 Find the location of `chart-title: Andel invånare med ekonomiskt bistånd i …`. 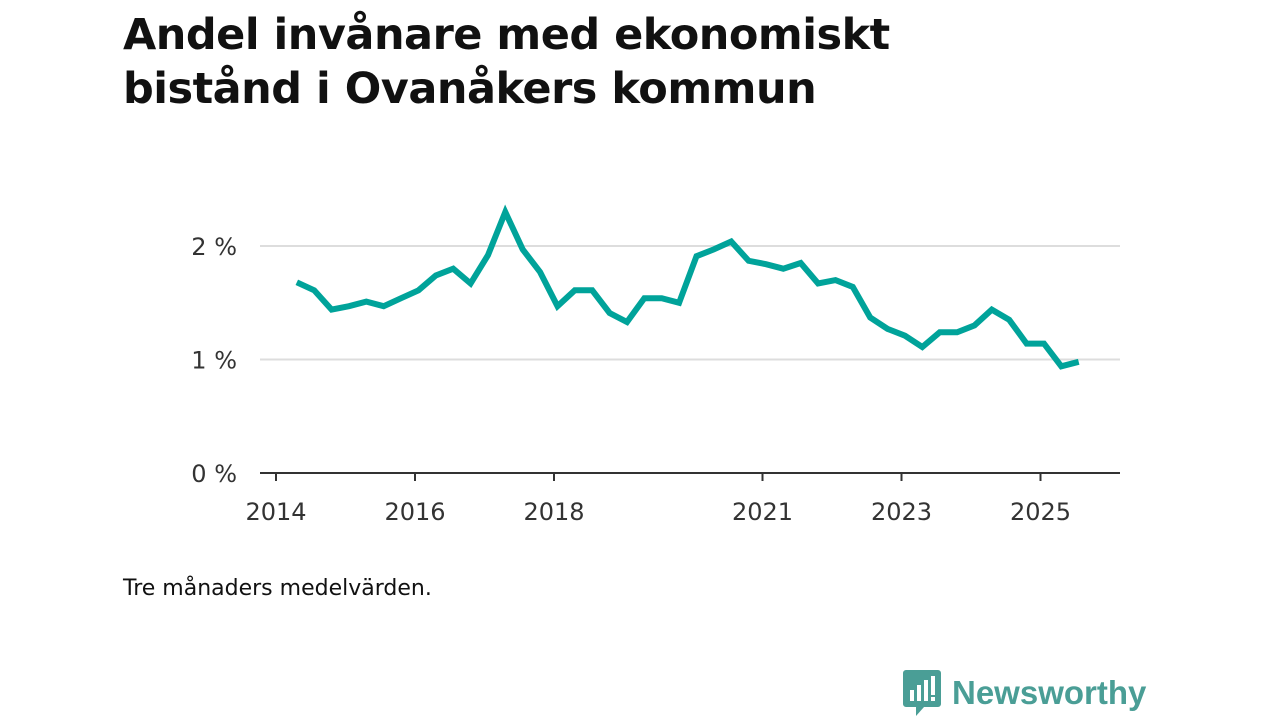

chart-title: Andel invånare med ekonomiskt bistånd i … is located at coordinates (506, 62).